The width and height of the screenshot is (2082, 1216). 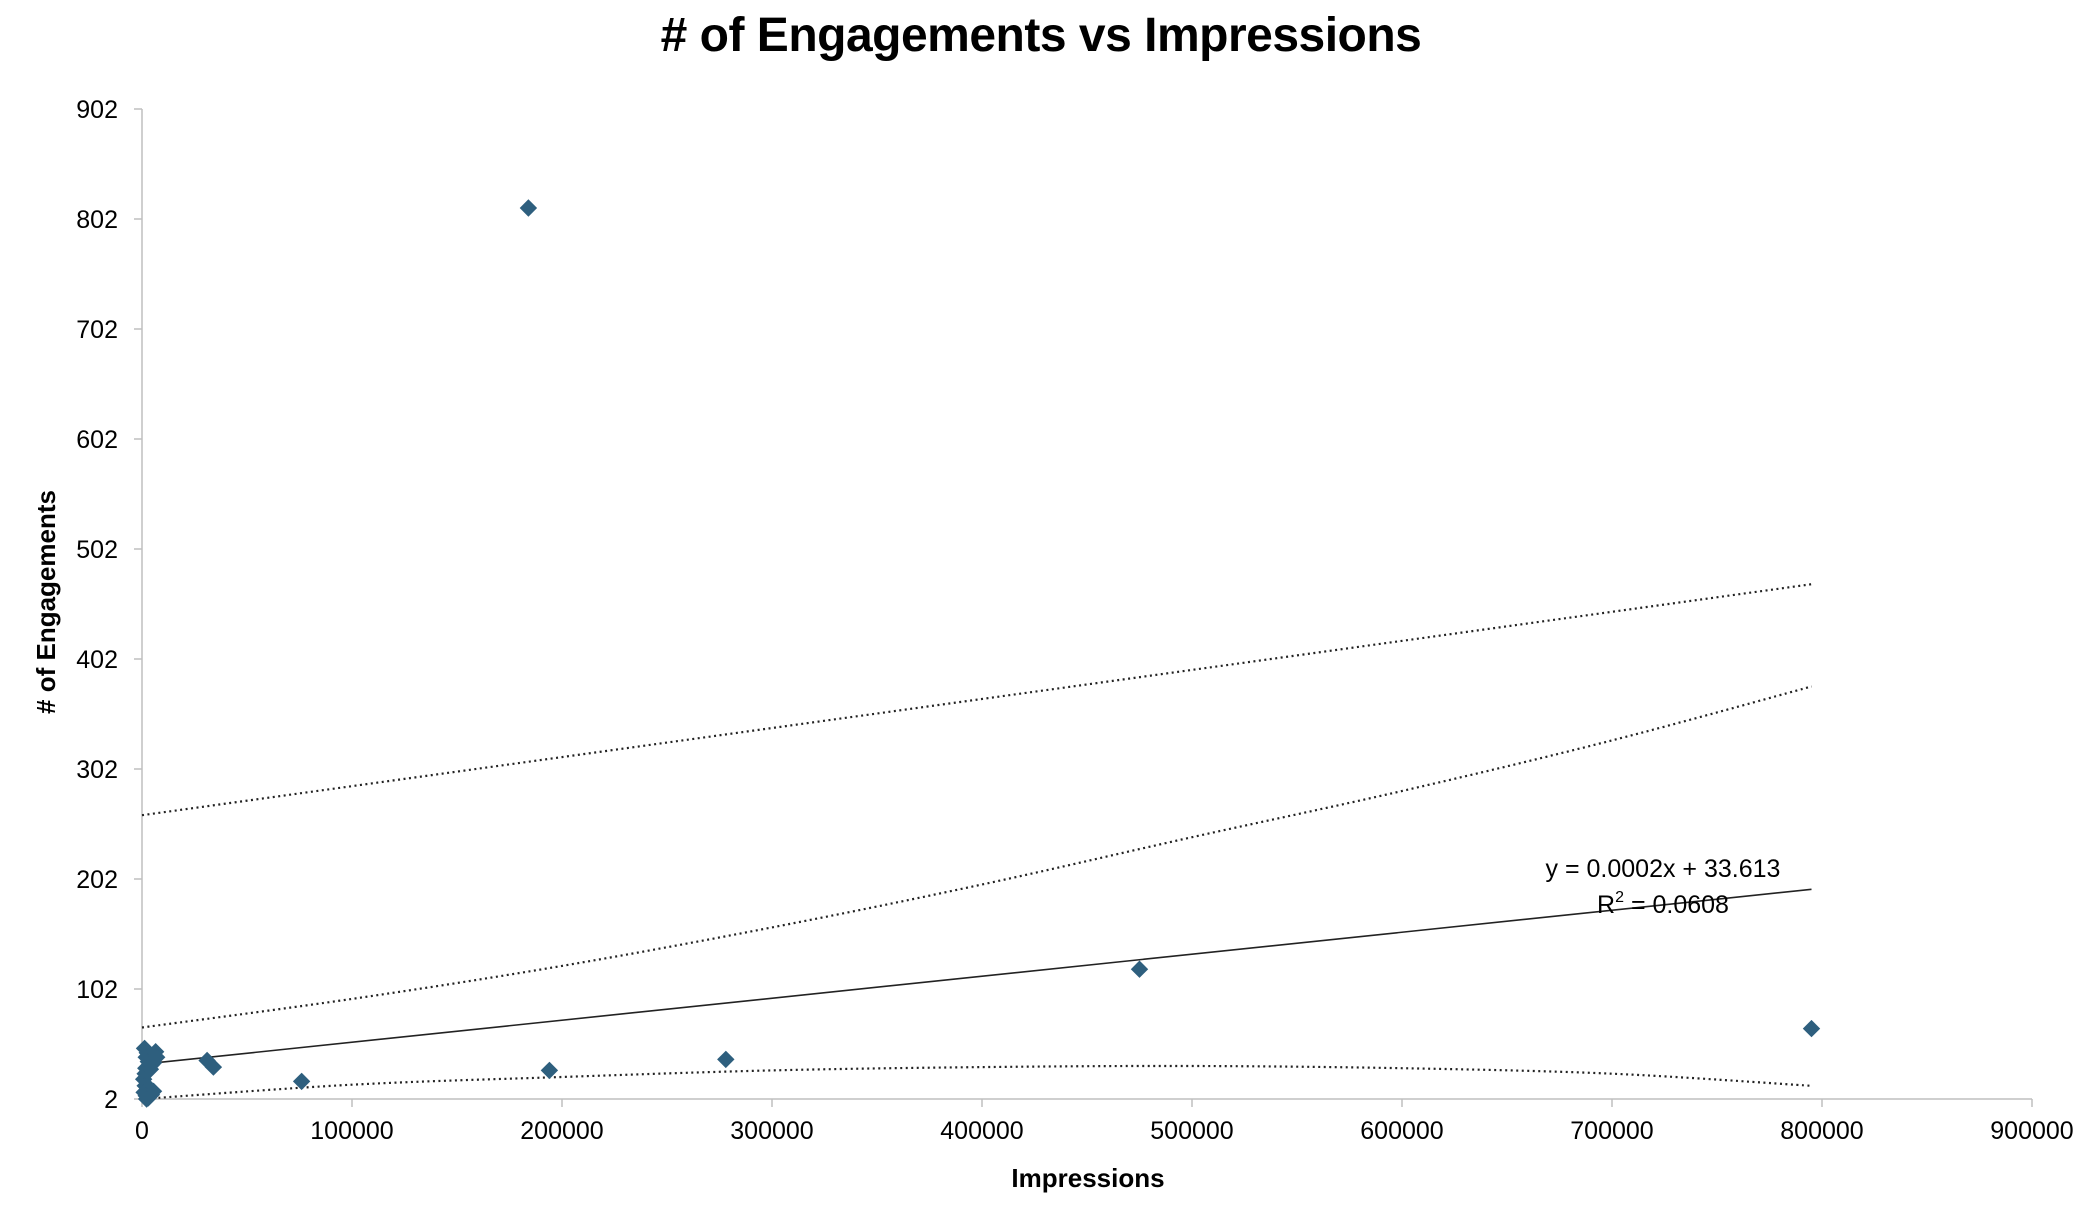 What do you see at coordinates (97, 330) in the screenshot?
I see `y-tick-label: 702` at bounding box center [97, 330].